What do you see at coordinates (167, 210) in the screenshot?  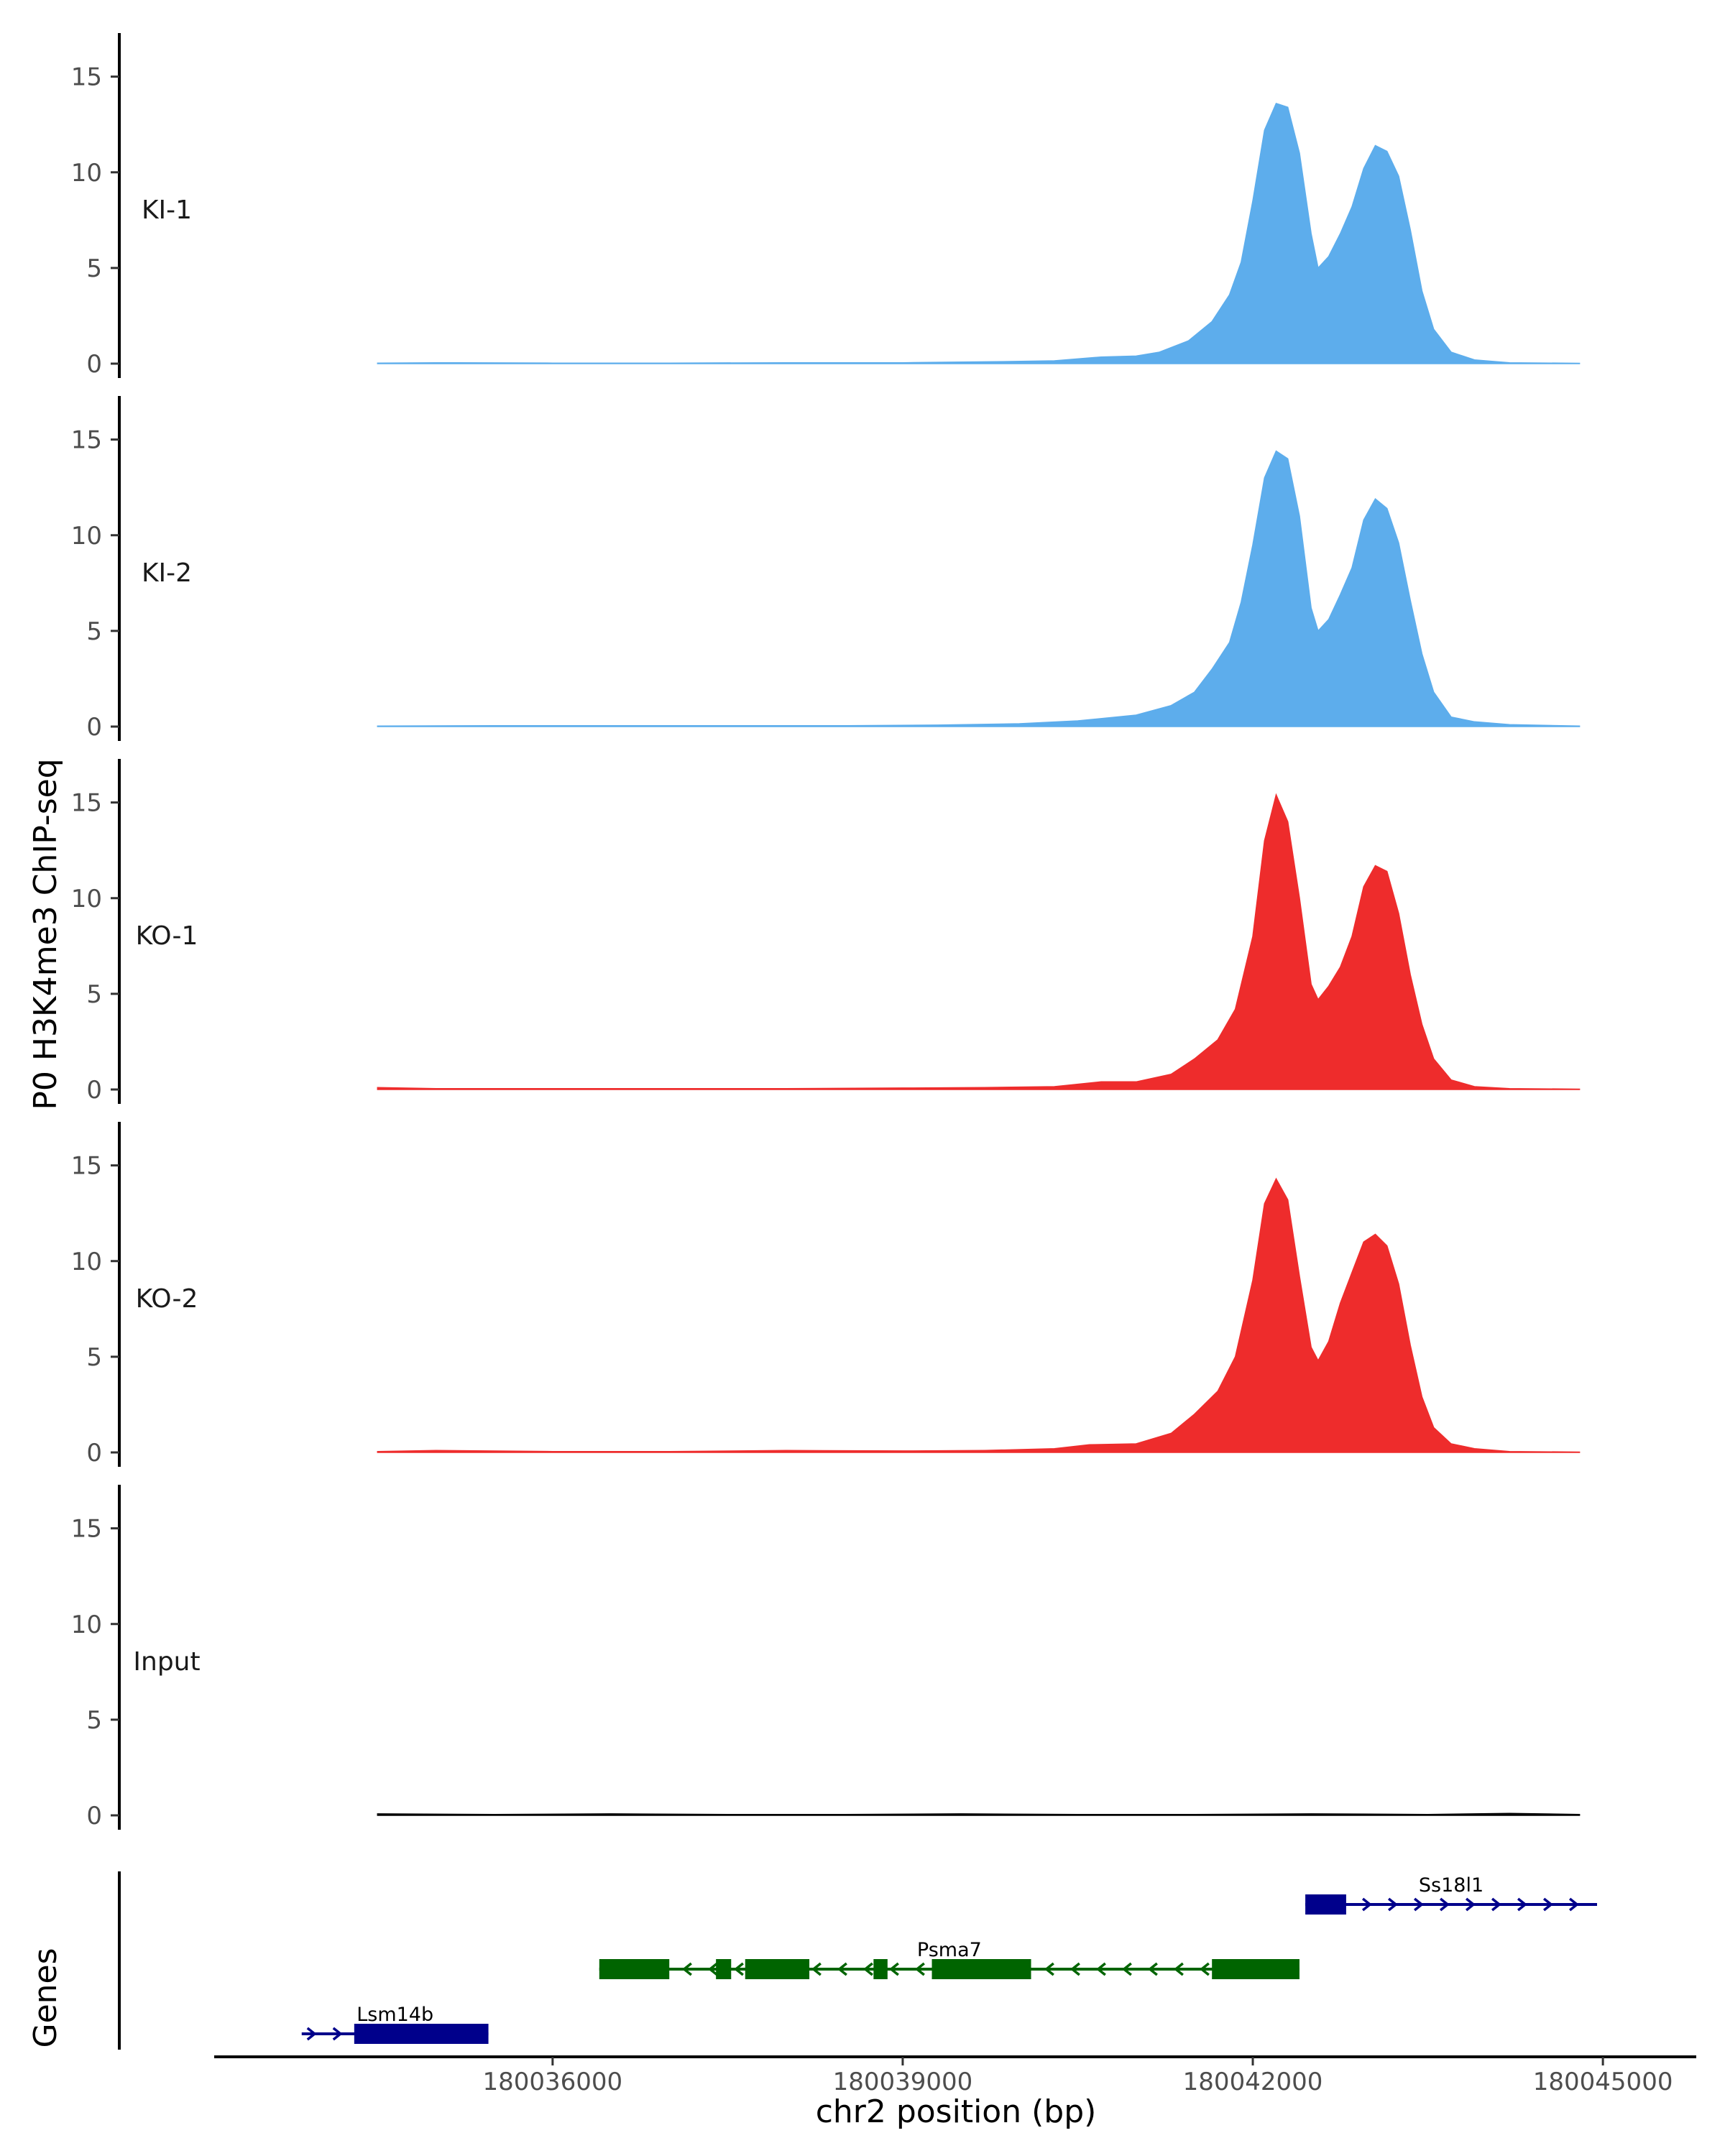 I see `track-label: KI-1` at bounding box center [167, 210].